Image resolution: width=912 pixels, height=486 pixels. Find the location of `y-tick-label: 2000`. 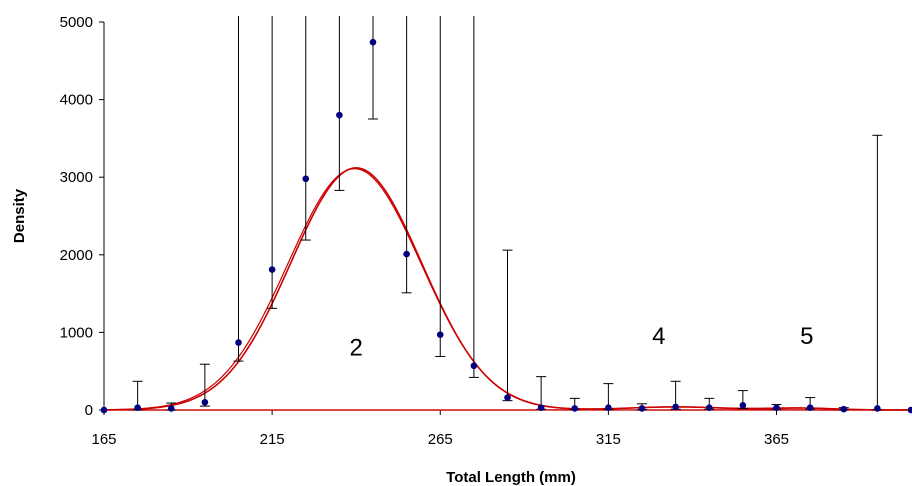

y-tick-label: 2000 is located at coordinates (76, 255).